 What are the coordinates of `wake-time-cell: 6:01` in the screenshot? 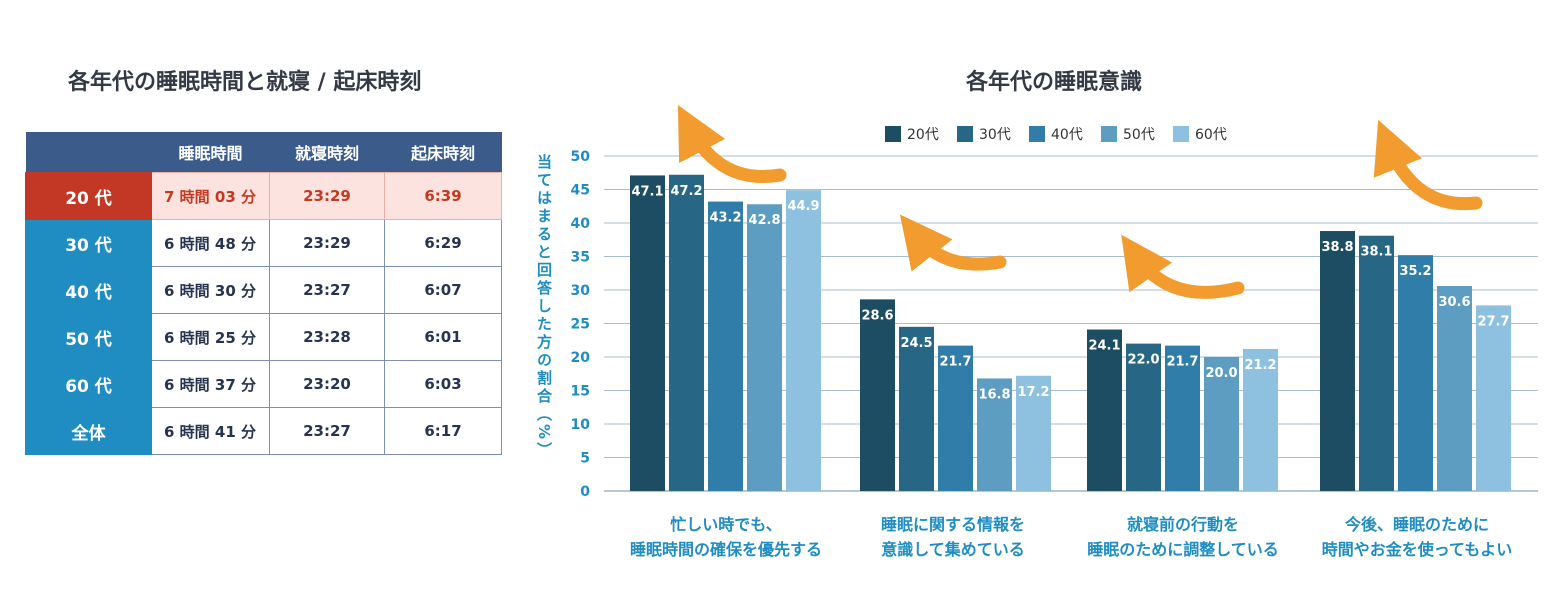 It's located at (443, 337).